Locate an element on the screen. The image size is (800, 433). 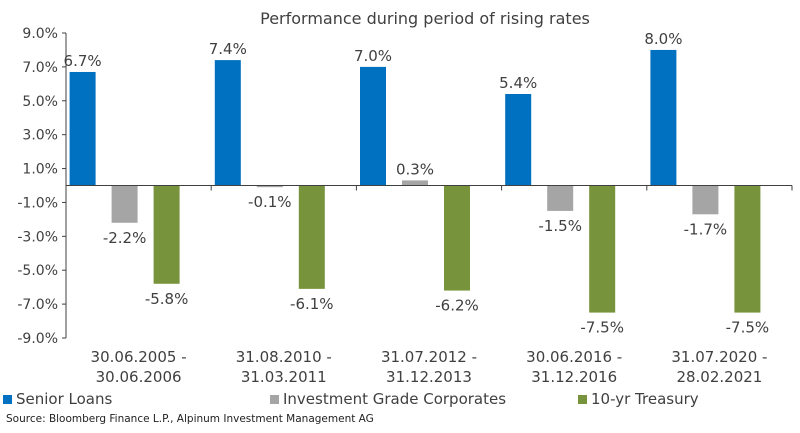
x-category-label: 31.07.2020 - is located at coordinates (719, 357).